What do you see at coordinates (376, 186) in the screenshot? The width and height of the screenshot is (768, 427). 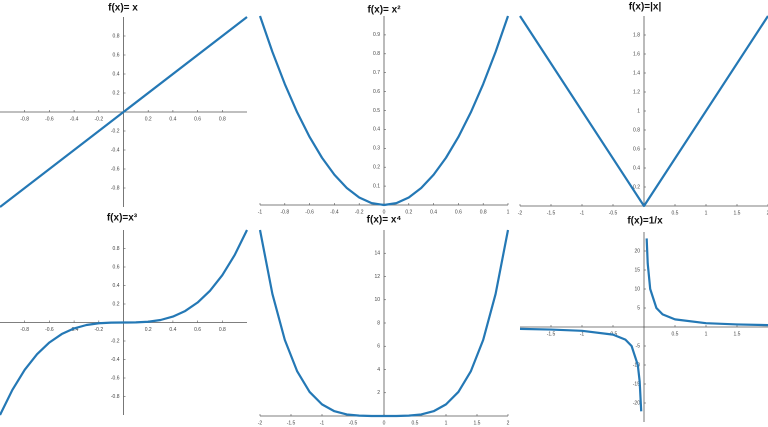 I see `y-tick-label: 0.1` at bounding box center [376, 186].